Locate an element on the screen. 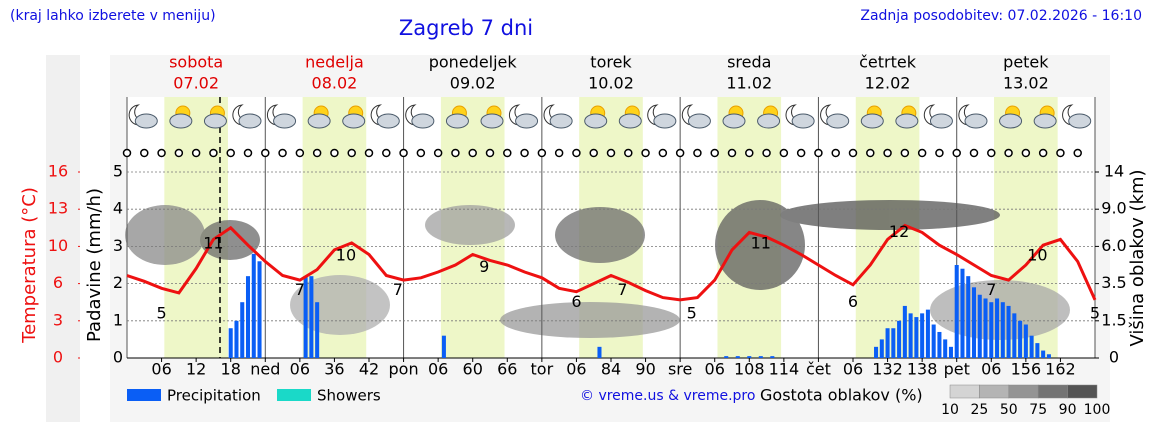 The height and width of the screenshot is (443, 1152). cloud-legend-label: 90 is located at coordinates (1068, 410).